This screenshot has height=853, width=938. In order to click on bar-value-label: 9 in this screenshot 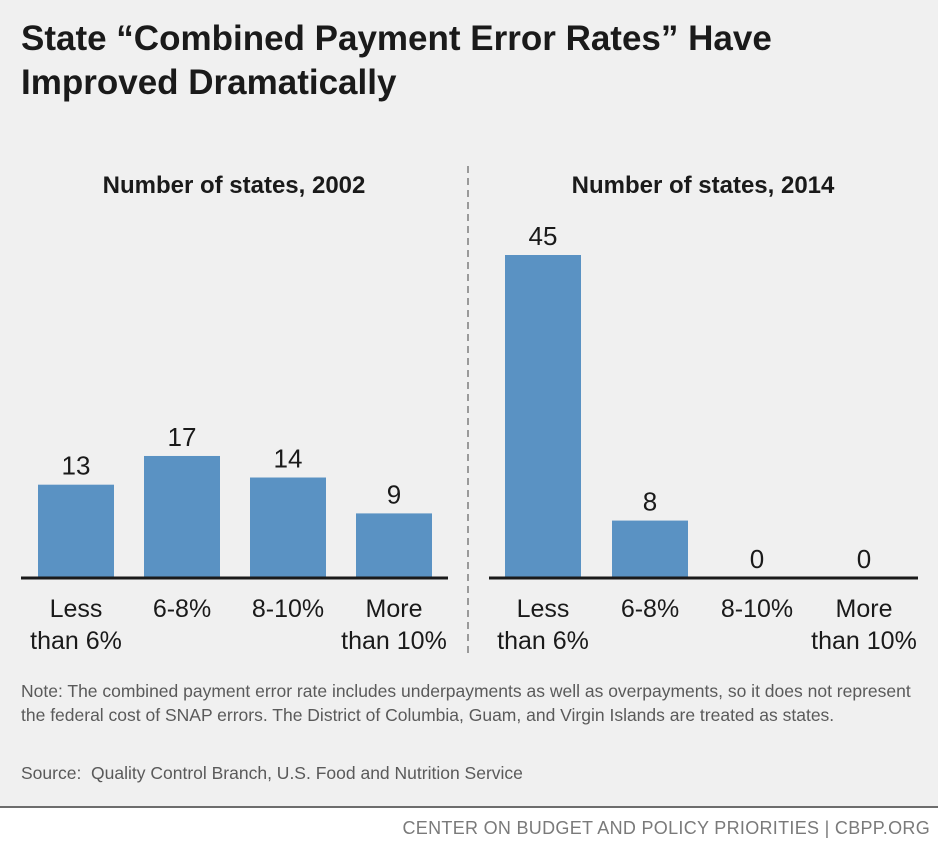, I will do `click(394, 494)`.